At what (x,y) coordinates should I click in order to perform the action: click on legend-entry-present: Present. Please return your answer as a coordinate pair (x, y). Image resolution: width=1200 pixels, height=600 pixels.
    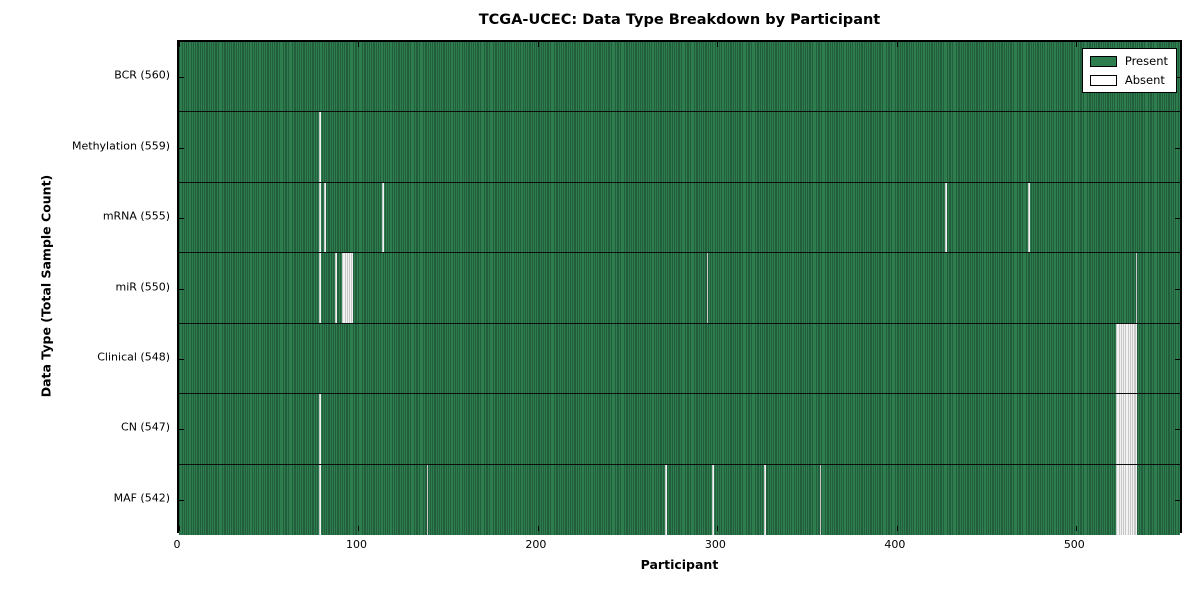
    Looking at the image, I should click on (1128, 61).